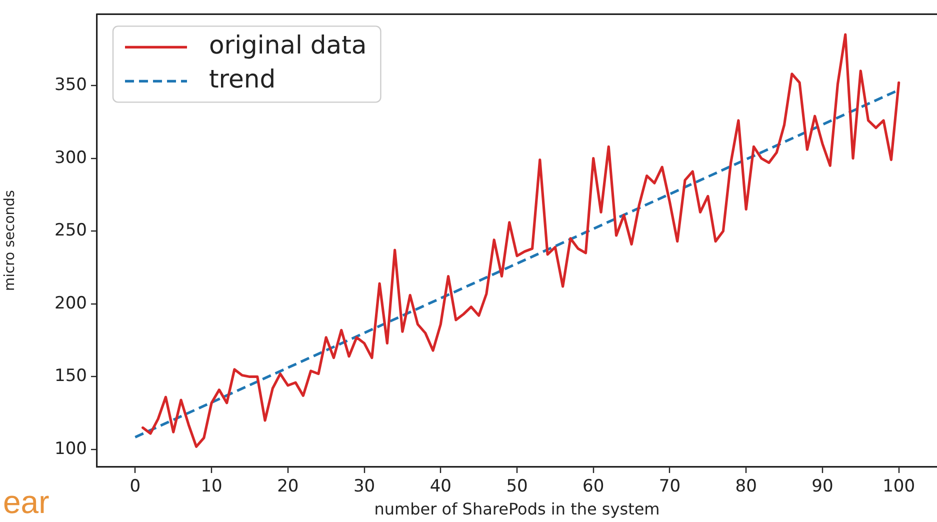  Describe the element at coordinates (899, 486) in the screenshot. I see `x-tick-label: 100` at that location.